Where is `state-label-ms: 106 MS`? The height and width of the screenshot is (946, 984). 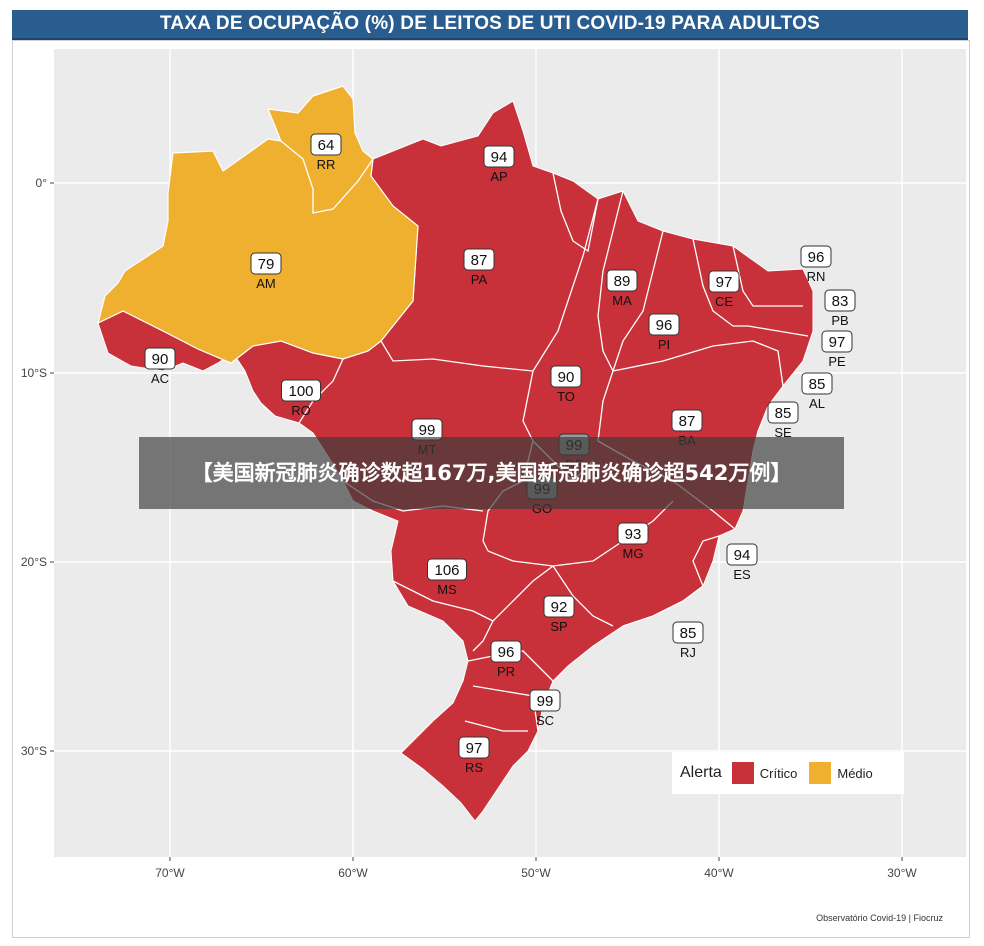
state-label-ms: 106 MS is located at coordinates (447, 577).